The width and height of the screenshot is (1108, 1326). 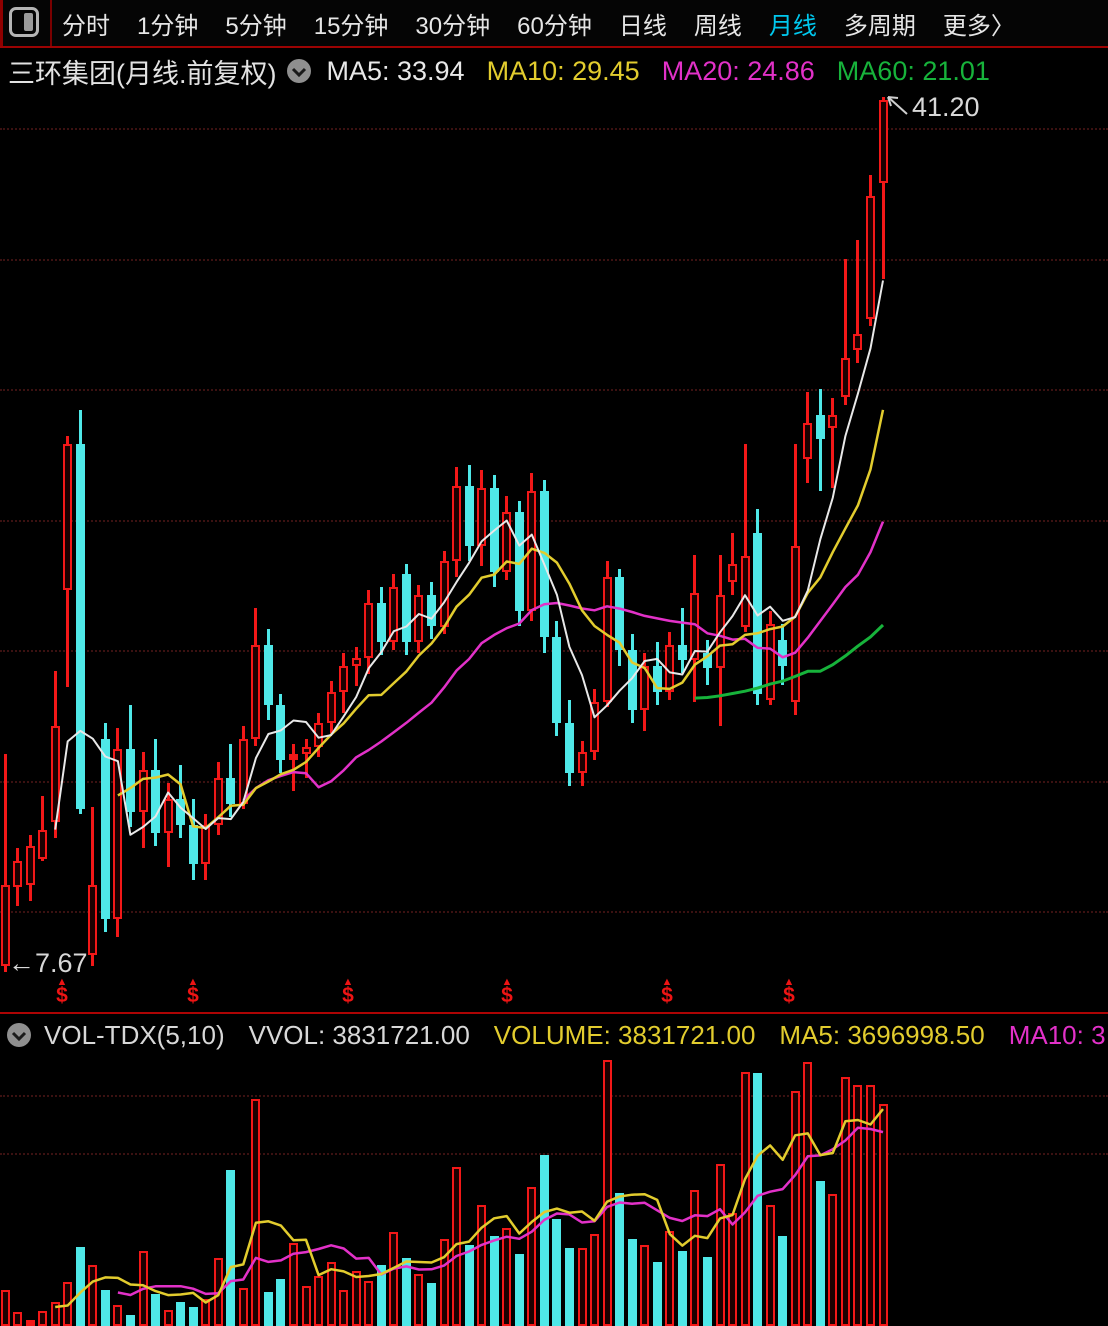 I want to click on up-arrow-icon: ▲, so click(x=667, y=982).